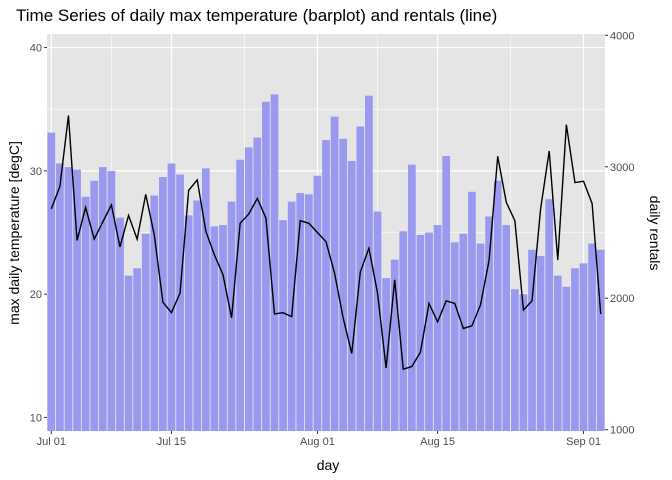  I want to click on x-tick-label: Aug 01, so click(317, 442).